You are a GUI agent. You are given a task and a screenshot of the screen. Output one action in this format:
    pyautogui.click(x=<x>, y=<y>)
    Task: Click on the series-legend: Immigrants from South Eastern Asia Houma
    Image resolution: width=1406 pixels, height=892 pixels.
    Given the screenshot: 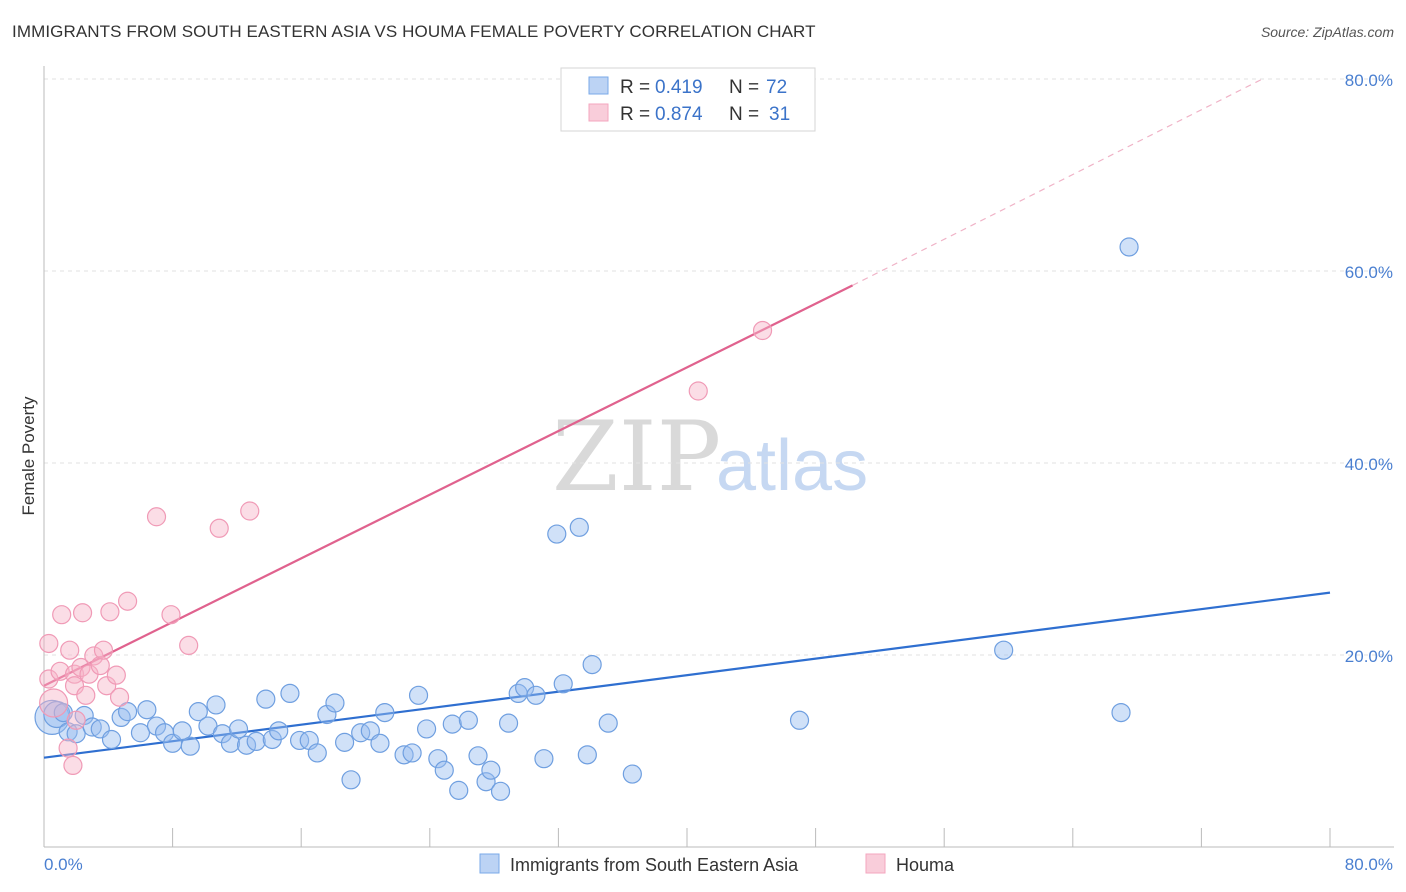 What is the action you would take?
    pyautogui.click(x=717, y=864)
    